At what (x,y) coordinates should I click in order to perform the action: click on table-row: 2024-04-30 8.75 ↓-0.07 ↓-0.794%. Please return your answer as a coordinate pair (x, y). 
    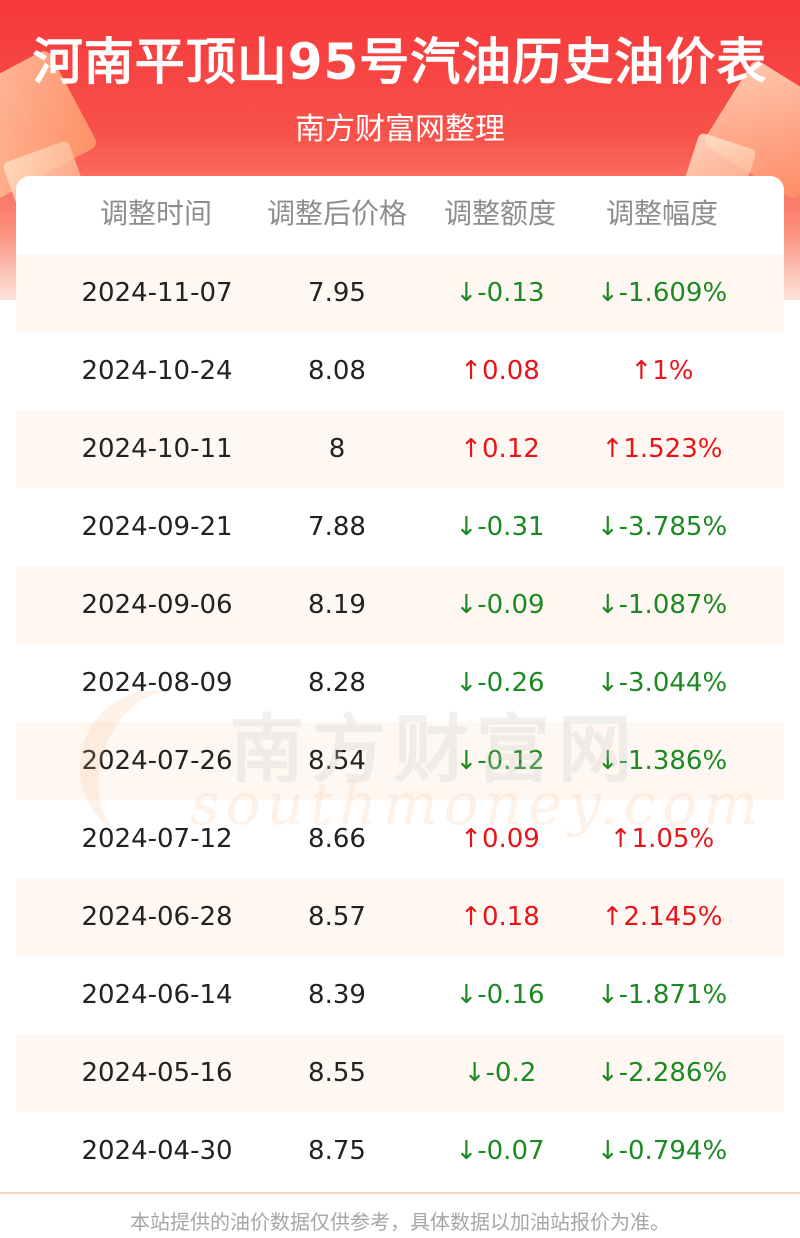
    Looking at the image, I should click on (400, 1151).